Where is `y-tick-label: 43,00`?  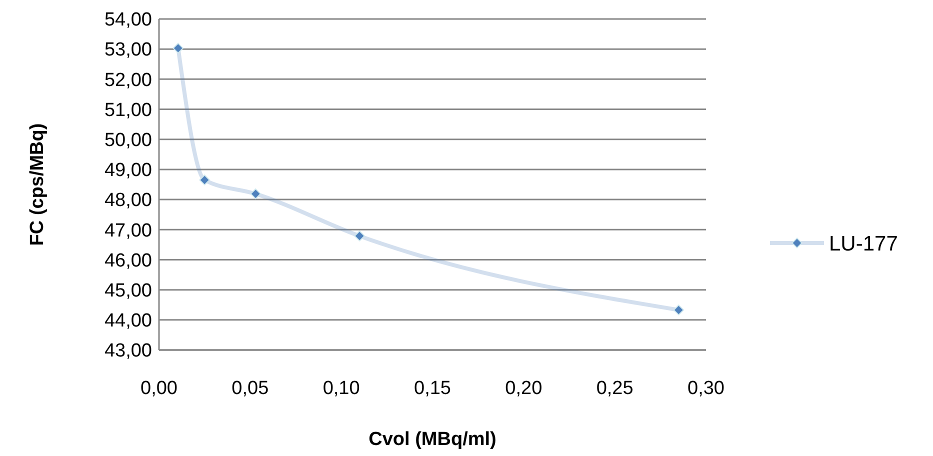
y-tick-label: 43,00 is located at coordinates (128, 351).